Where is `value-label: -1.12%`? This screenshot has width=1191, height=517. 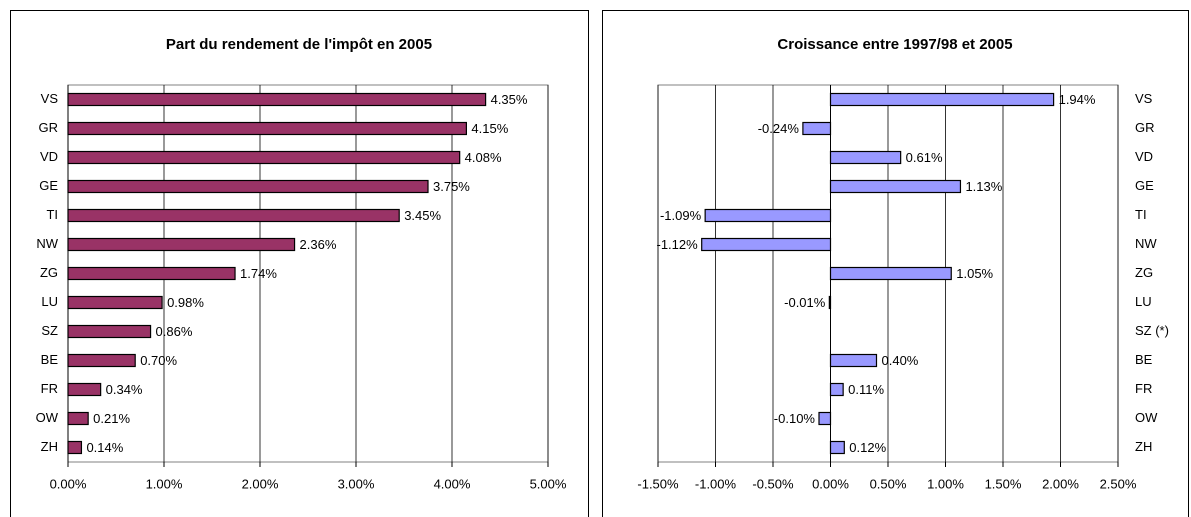
value-label: -1.12% is located at coordinates (677, 244).